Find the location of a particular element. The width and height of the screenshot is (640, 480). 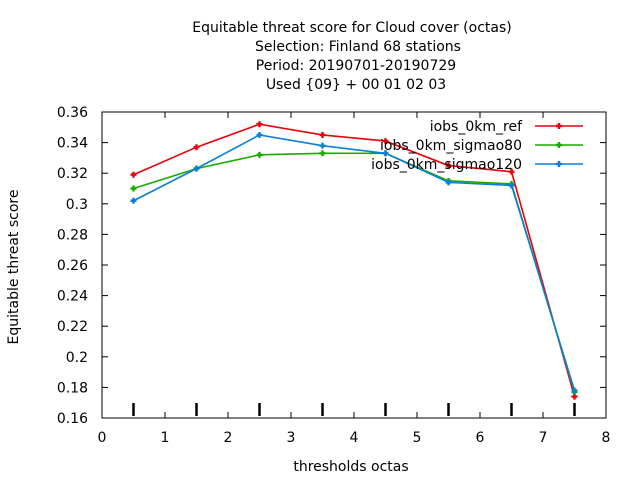

y-tick-label: 0.36 is located at coordinates (72, 113).